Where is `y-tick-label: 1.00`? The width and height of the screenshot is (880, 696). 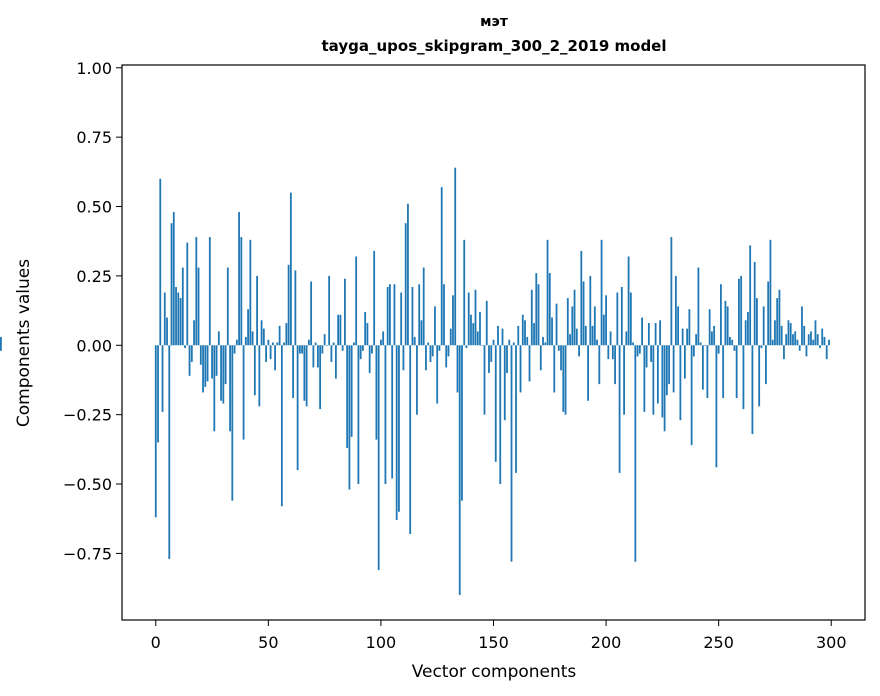
y-tick-label: 1.00 is located at coordinates (94, 68).